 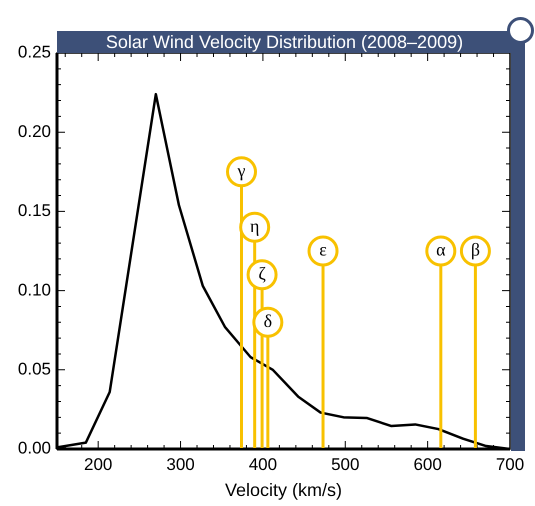 I want to click on y-tick-label: 0.20, so click(x=34, y=131).